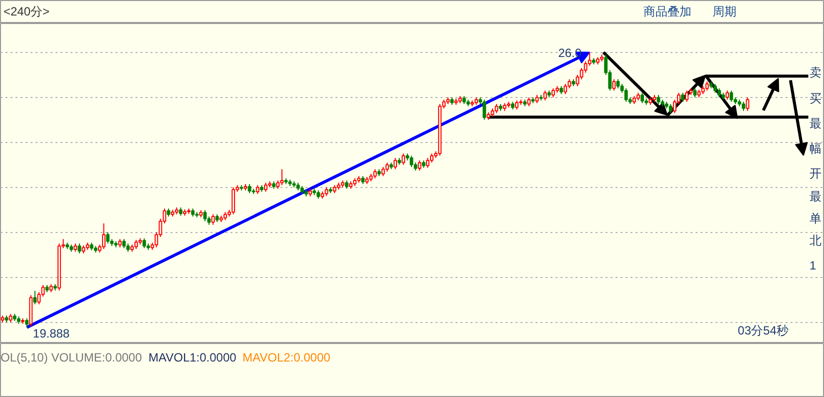  Describe the element at coordinates (51, 333) in the screenshot. I see `annotation: 19.888` at that location.